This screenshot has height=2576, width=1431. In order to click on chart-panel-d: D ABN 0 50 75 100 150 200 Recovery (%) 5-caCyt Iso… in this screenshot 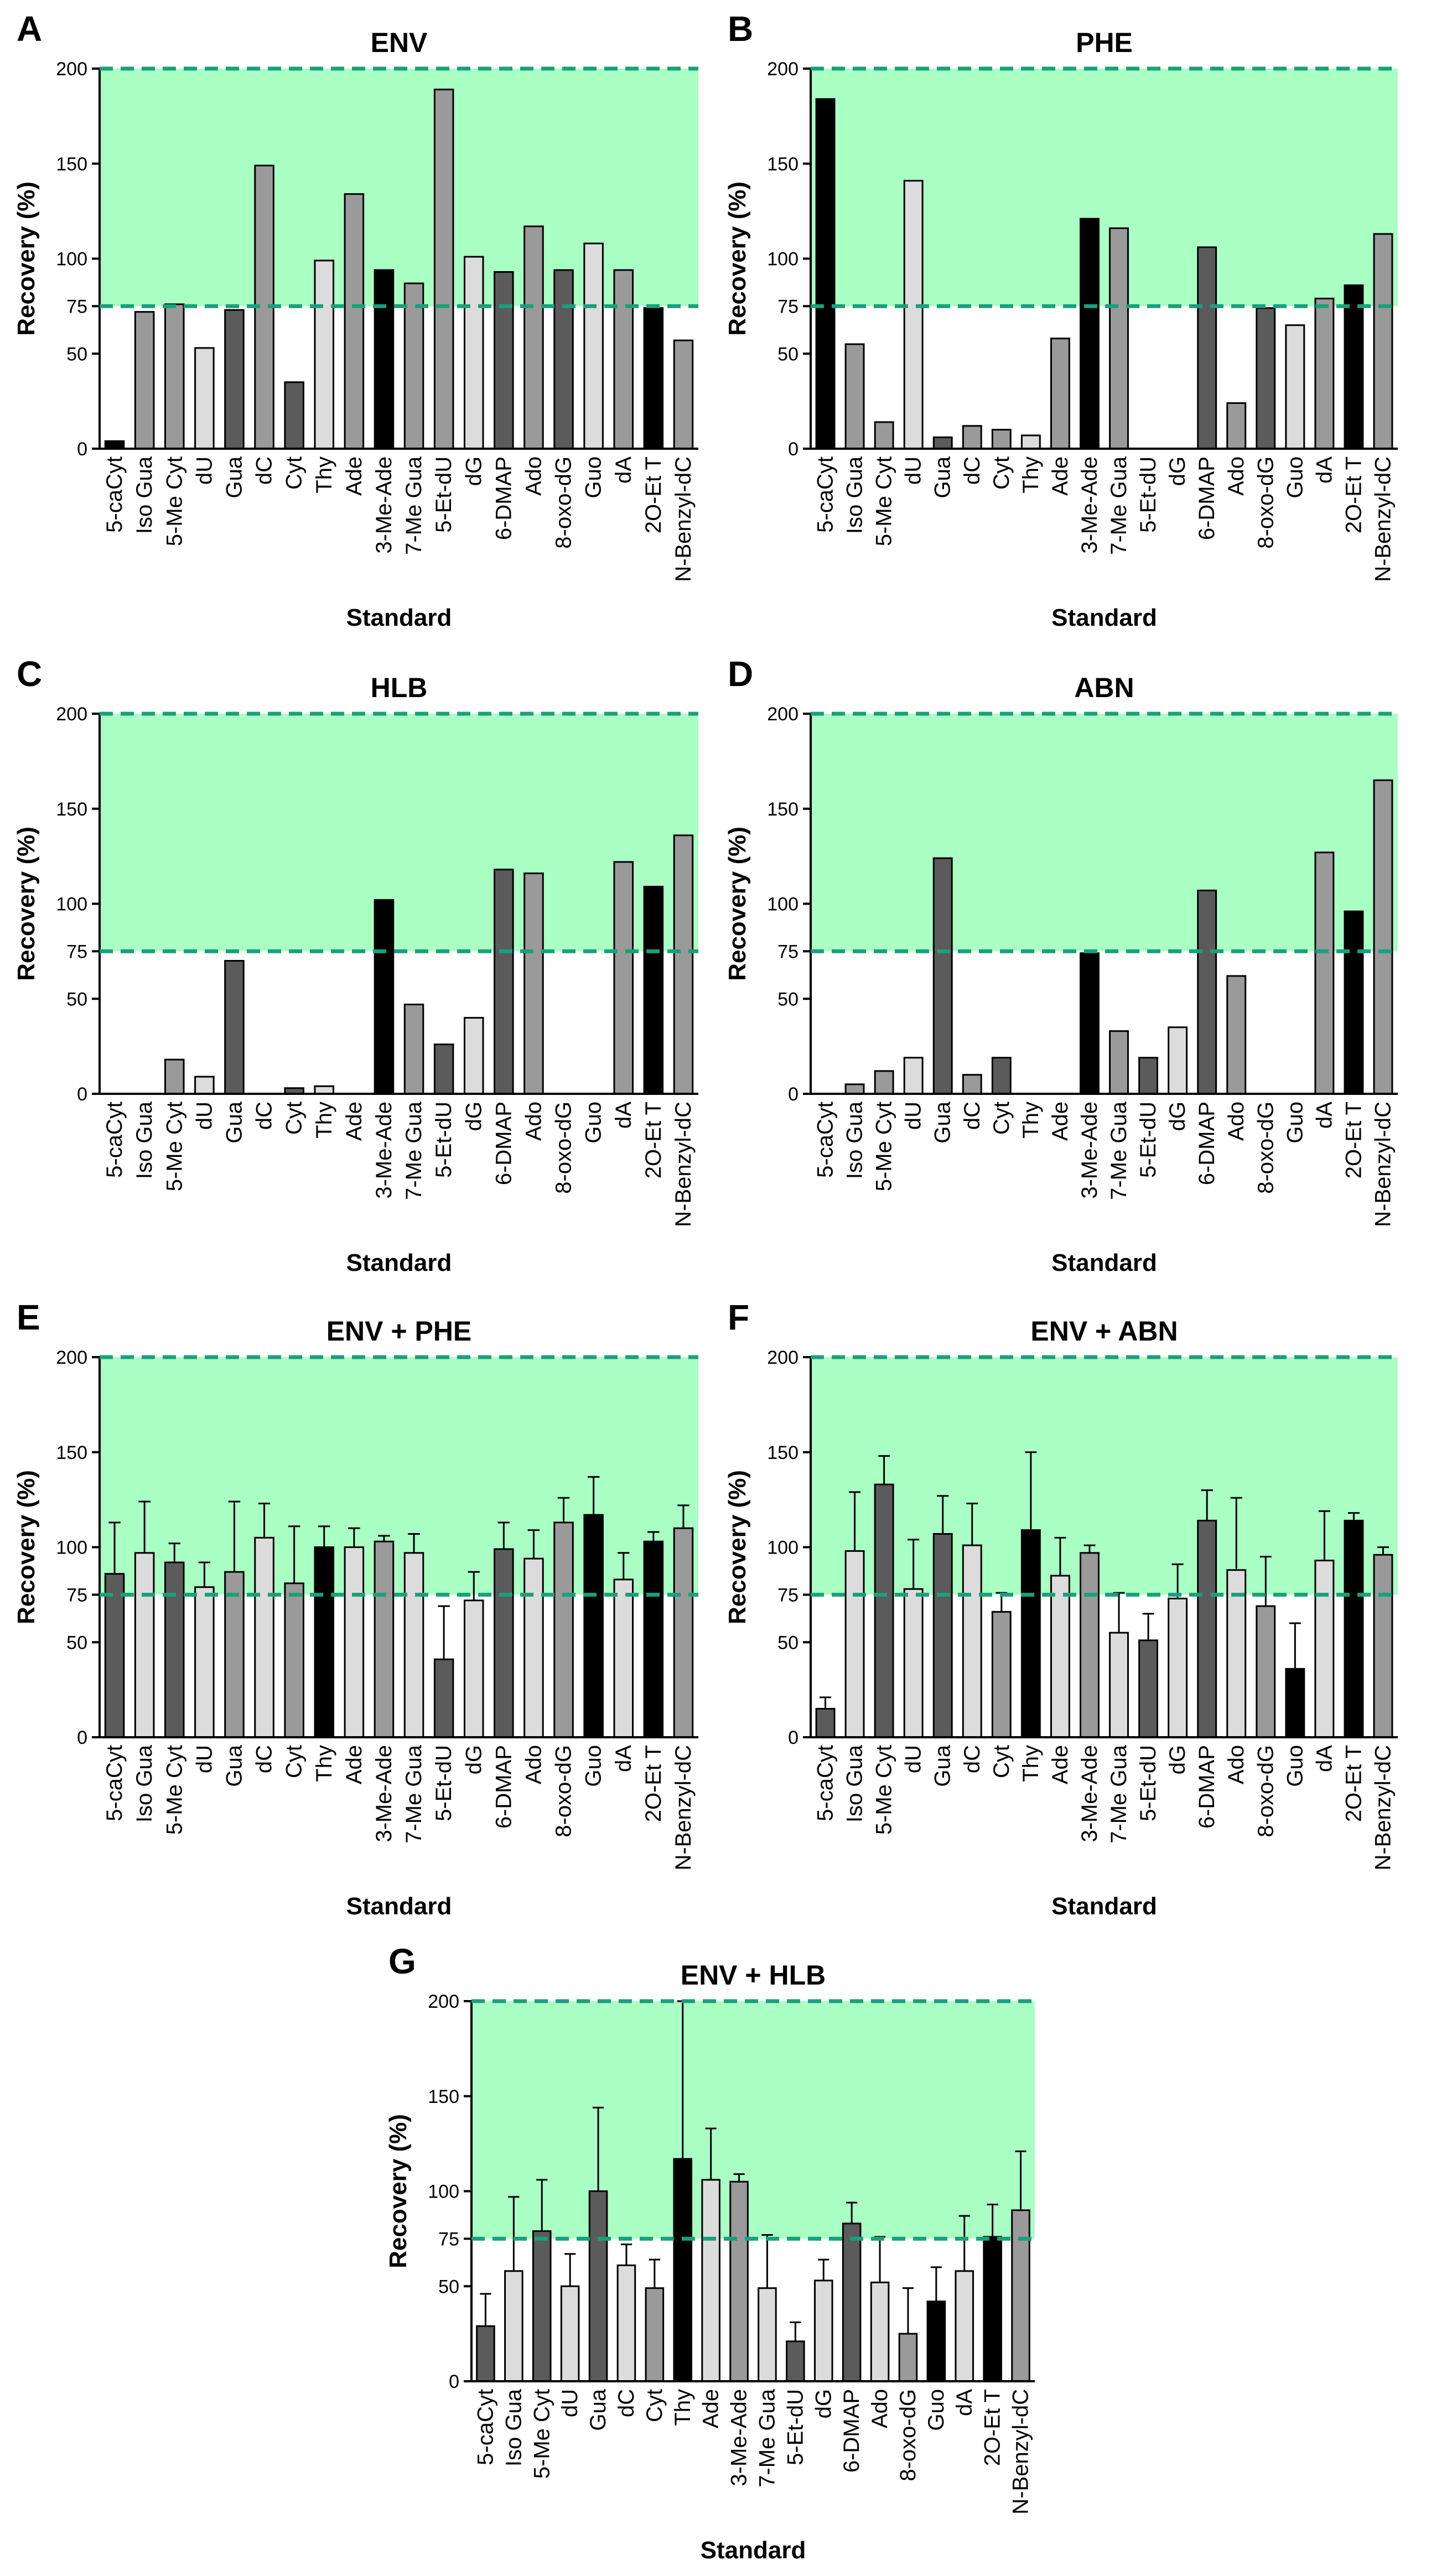, I will do `click(1061, 965)`.